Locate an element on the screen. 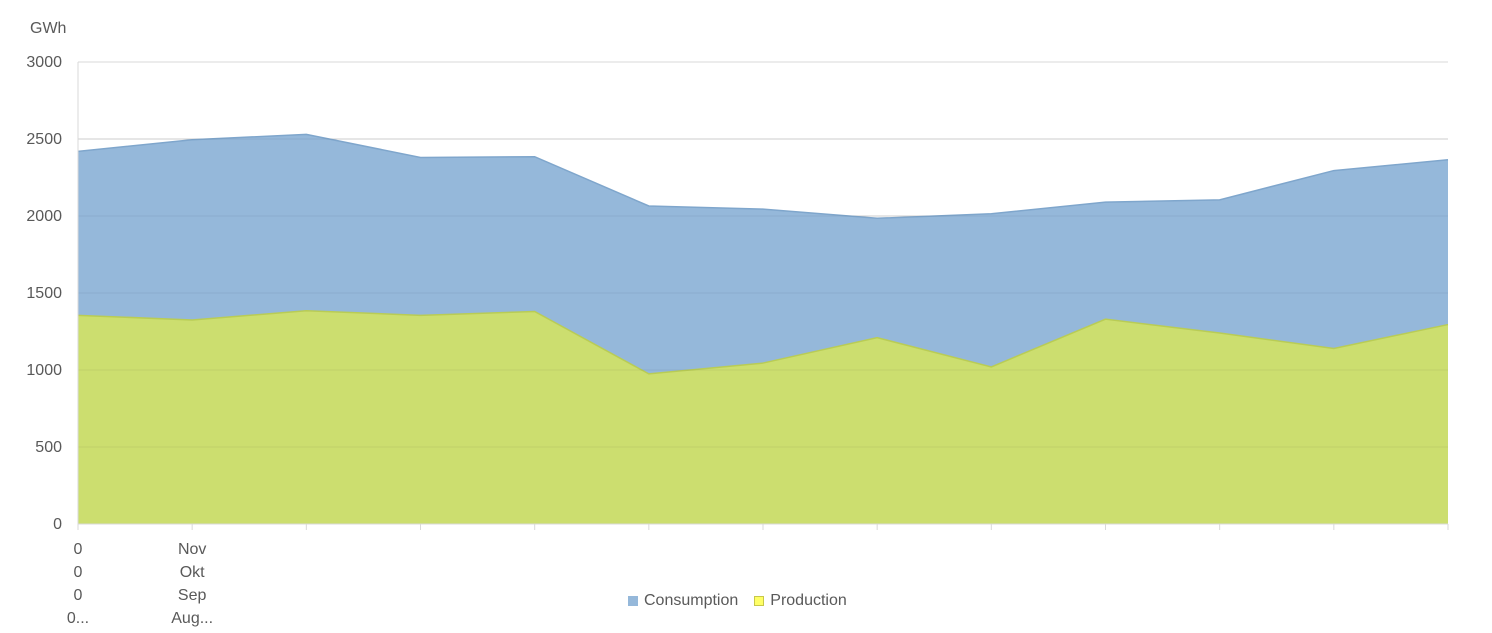  legend-item-production: Production is located at coordinates (800, 601).